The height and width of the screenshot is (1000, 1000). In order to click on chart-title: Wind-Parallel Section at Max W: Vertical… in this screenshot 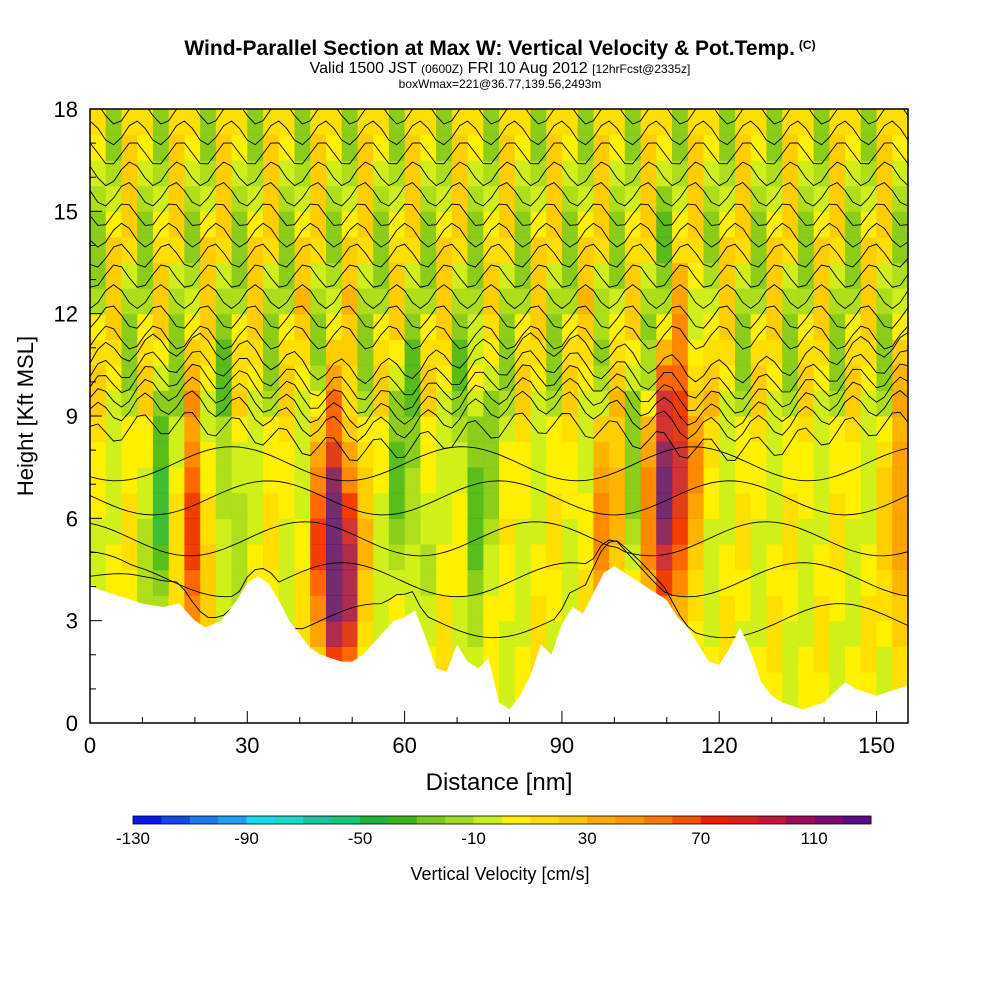, I will do `click(500, 49)`.